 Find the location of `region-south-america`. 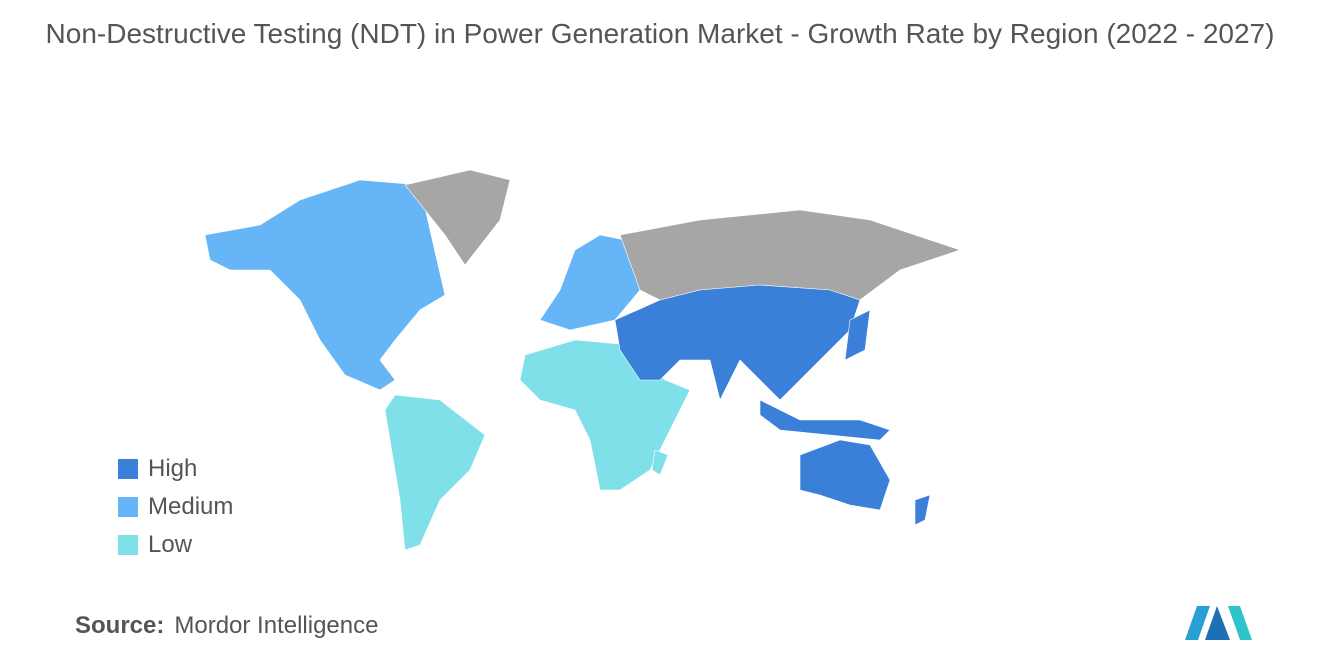

region-south-america is located at coordinates (435, 472).